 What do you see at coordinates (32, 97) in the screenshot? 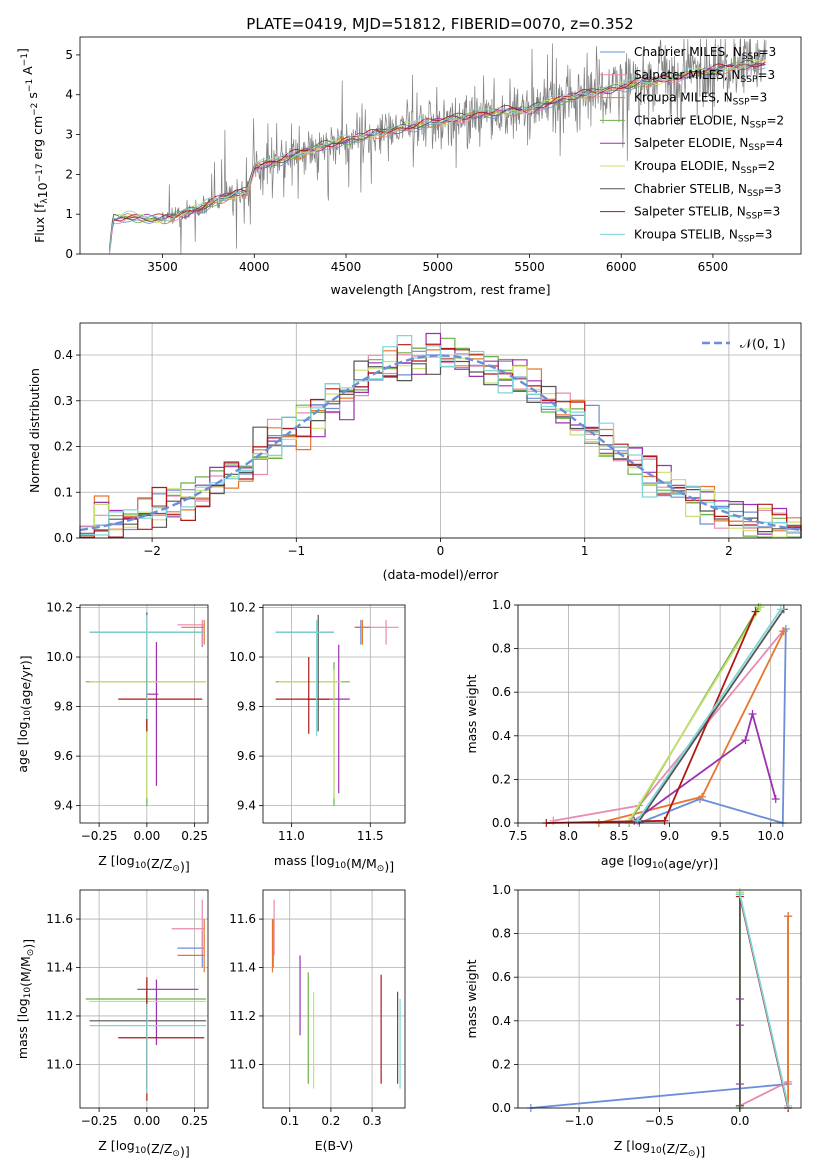
I see `label-part: s` at bounding box center [32, 97].